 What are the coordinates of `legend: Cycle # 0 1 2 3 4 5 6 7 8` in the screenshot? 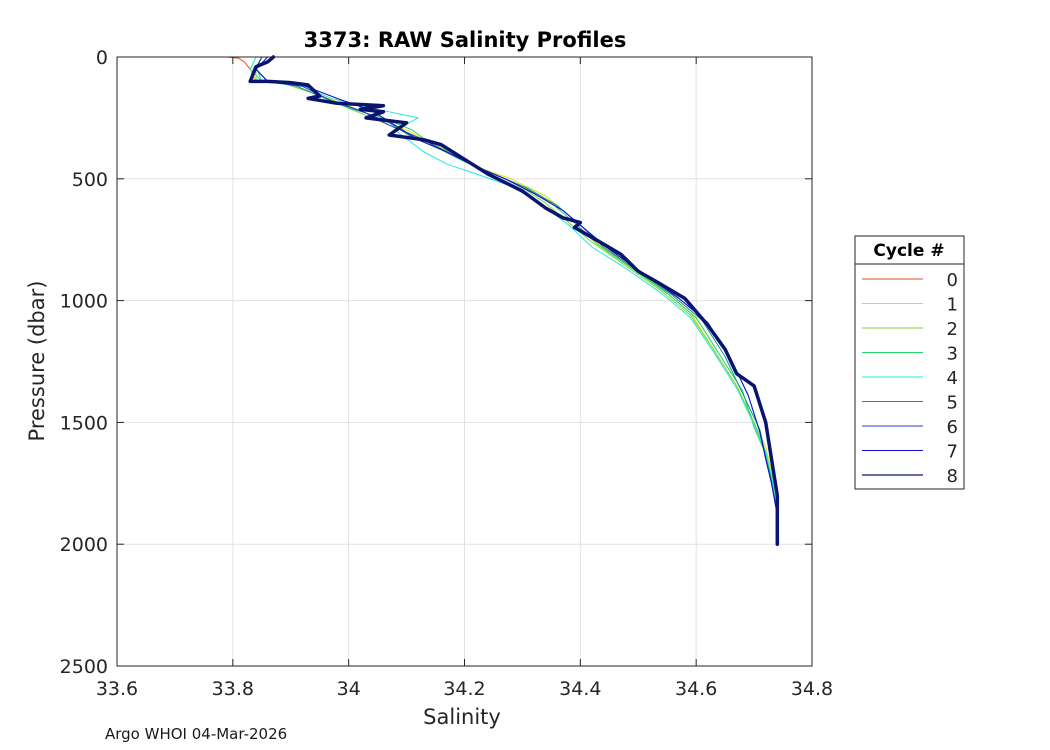 It's located at (909, 362).